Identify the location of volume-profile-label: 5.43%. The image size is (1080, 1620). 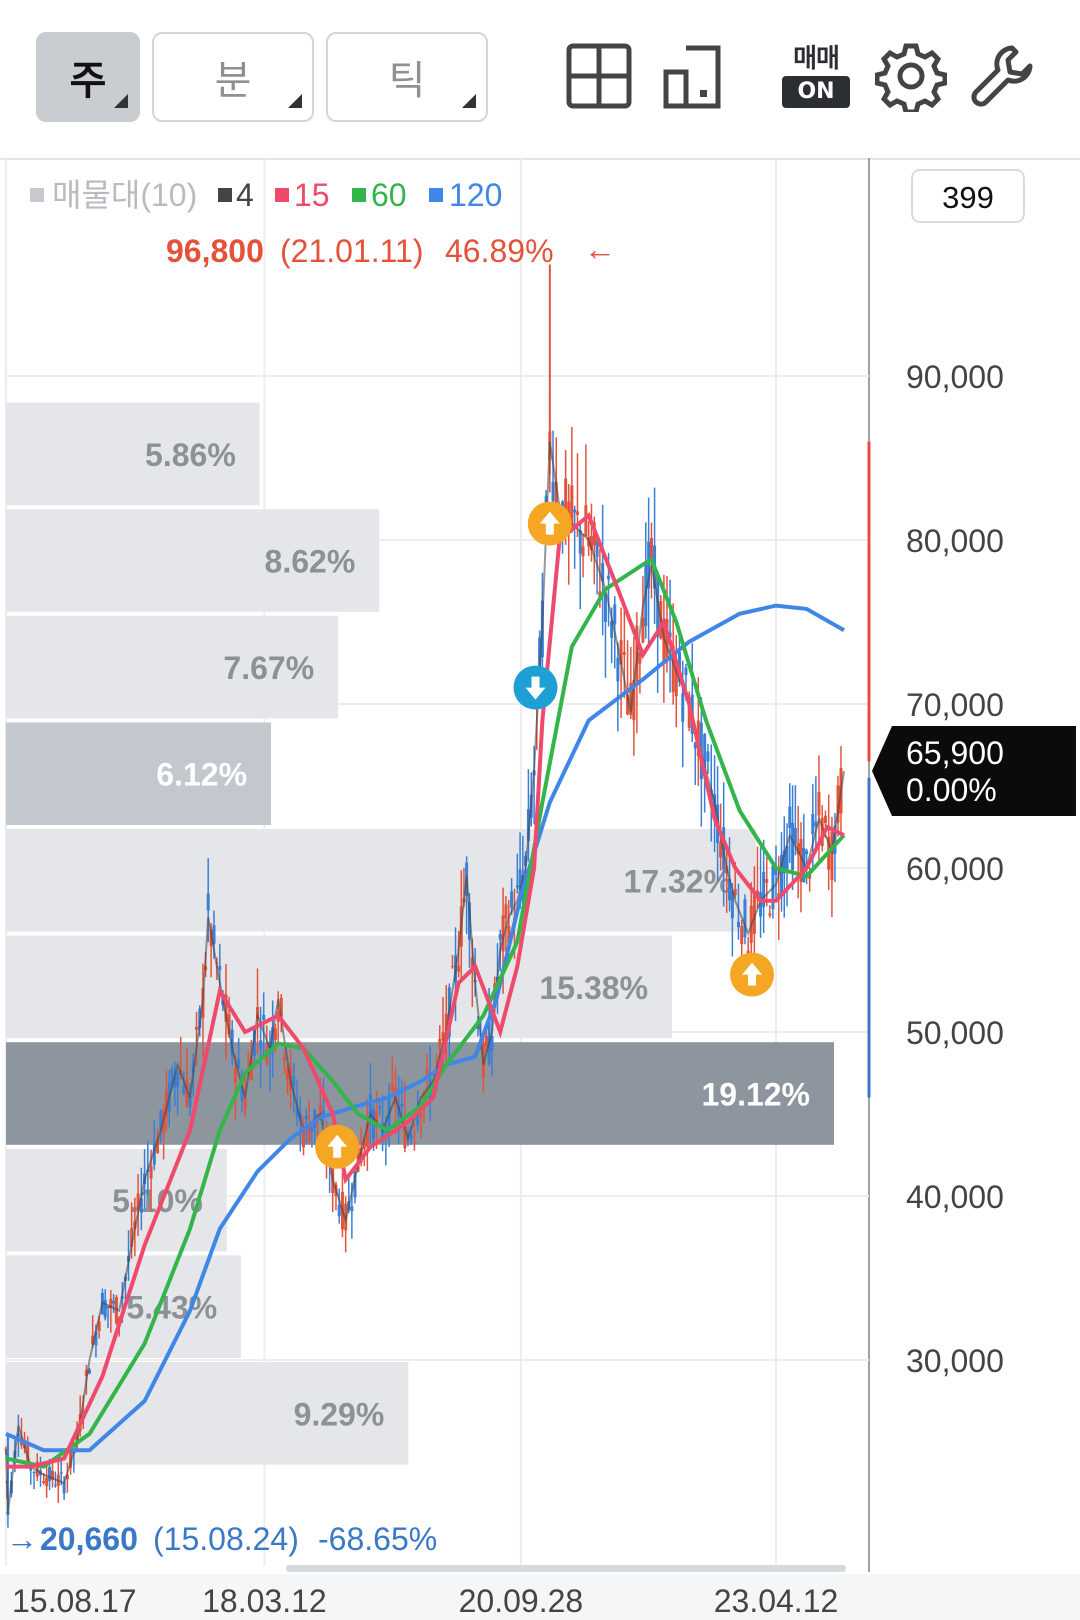
(171, 1308).